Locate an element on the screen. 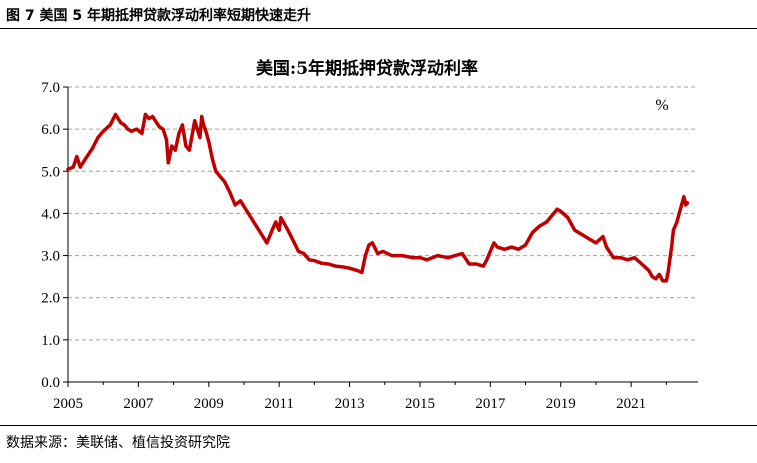 This screenshot has height=463, width=757. figure-caption: 图 7 美国 5 年期抵押贷款浮动利率短期快速走升 is located at coordinates (158, 16).